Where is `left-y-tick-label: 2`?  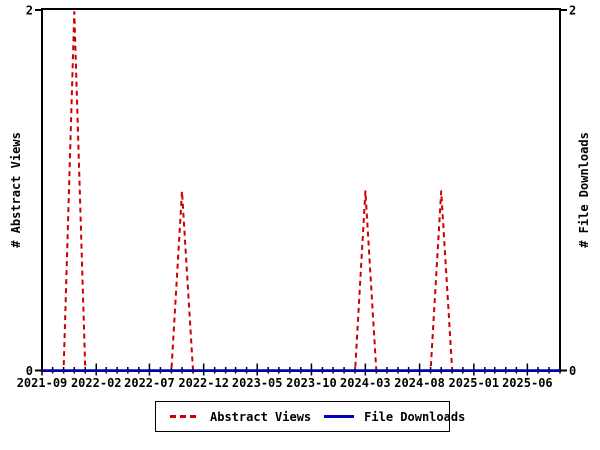
left-y-tick-label: 2 is located at coordinates (29, 11).